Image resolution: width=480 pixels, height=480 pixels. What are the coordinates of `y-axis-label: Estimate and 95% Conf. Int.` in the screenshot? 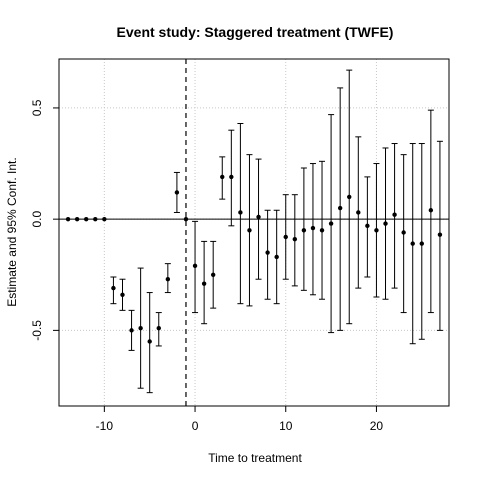 It's located at (12, 231).